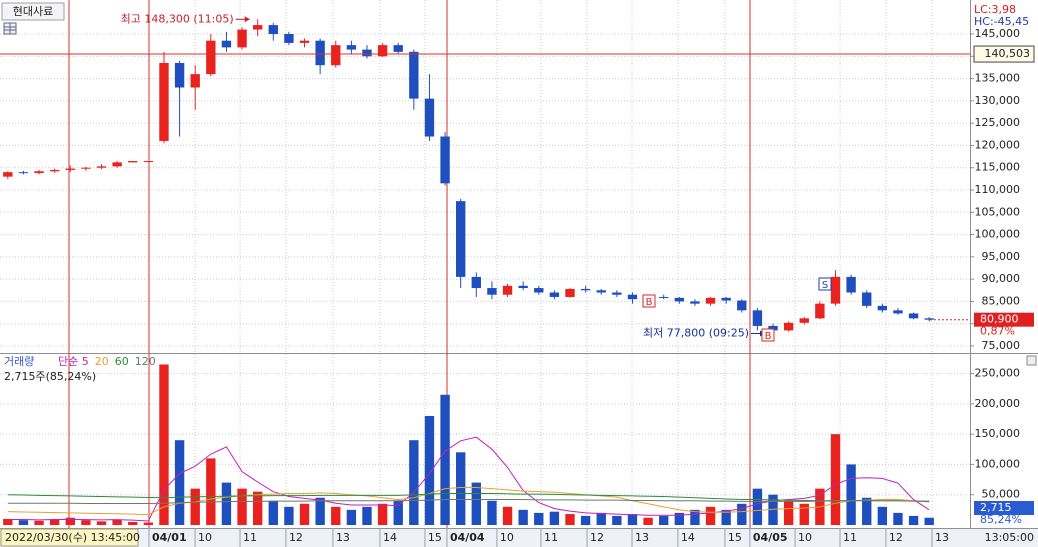 Image resolution: width=1038 pixels, height=547 pixels. Describe the element at coordinates (998, 373) in the screenshot. I see `y-tick-label: 250,000` at that location.